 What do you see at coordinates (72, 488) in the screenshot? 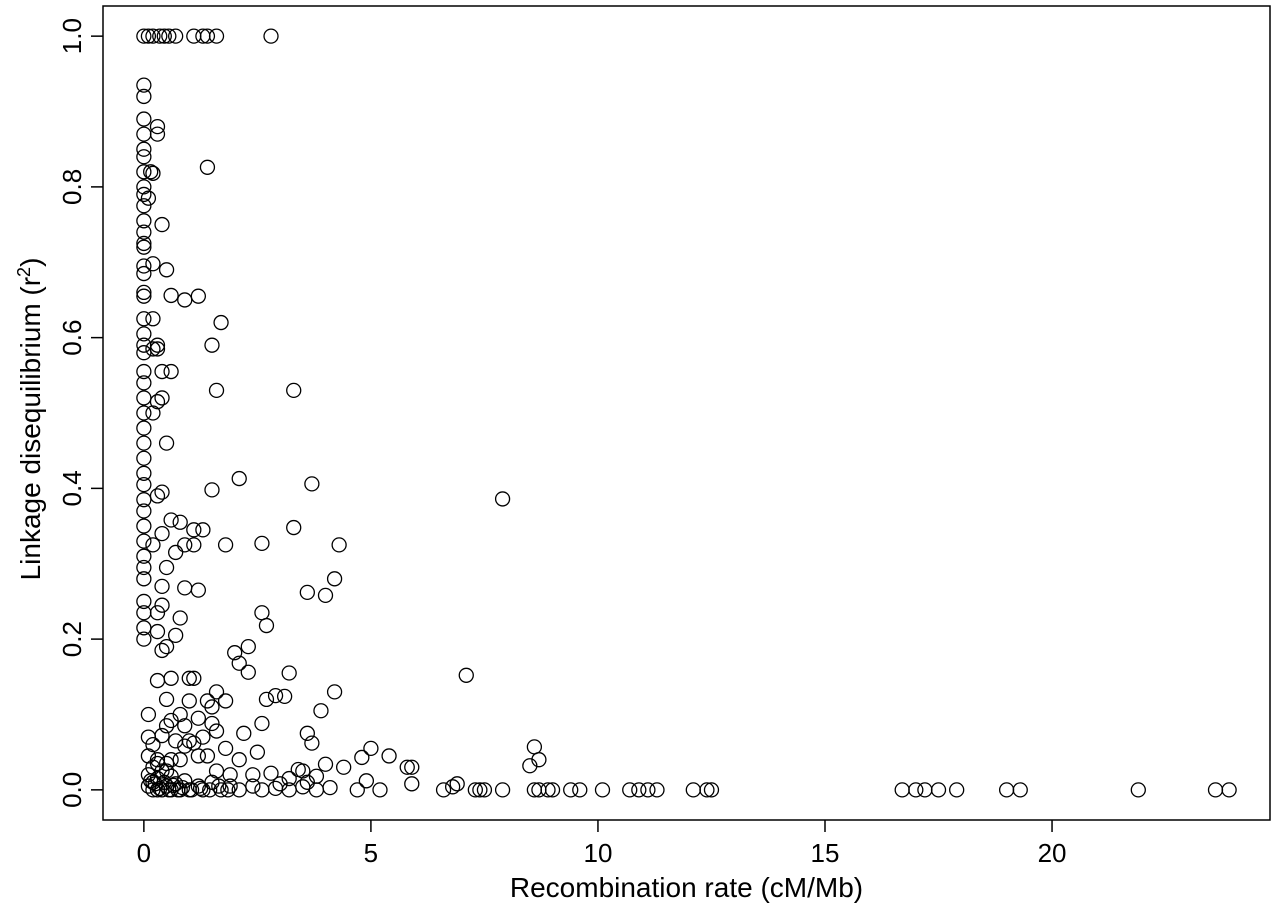
I see `y-tick-label: 0.4` at bounding box center [72, 488].